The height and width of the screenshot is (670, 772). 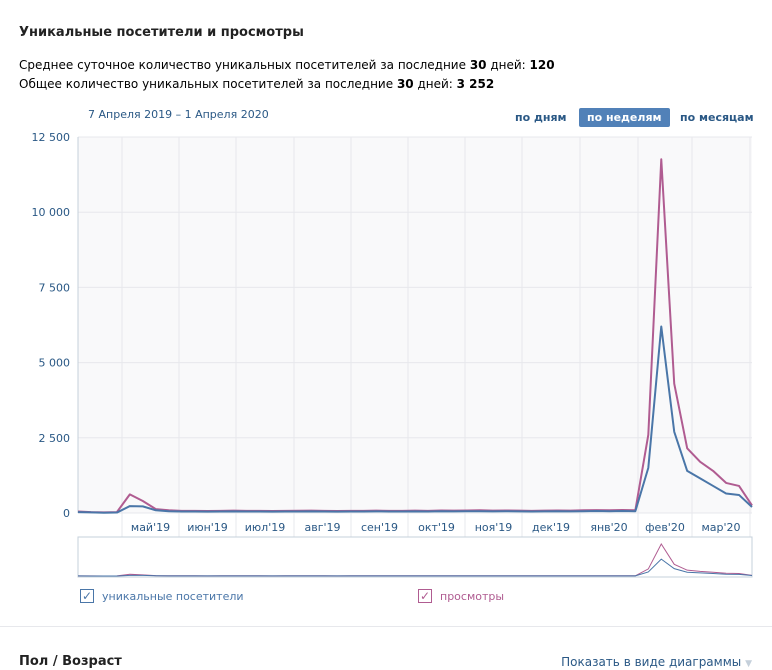 I want to click on chevron-down-icon: ▼, so click(x=748, y=664).